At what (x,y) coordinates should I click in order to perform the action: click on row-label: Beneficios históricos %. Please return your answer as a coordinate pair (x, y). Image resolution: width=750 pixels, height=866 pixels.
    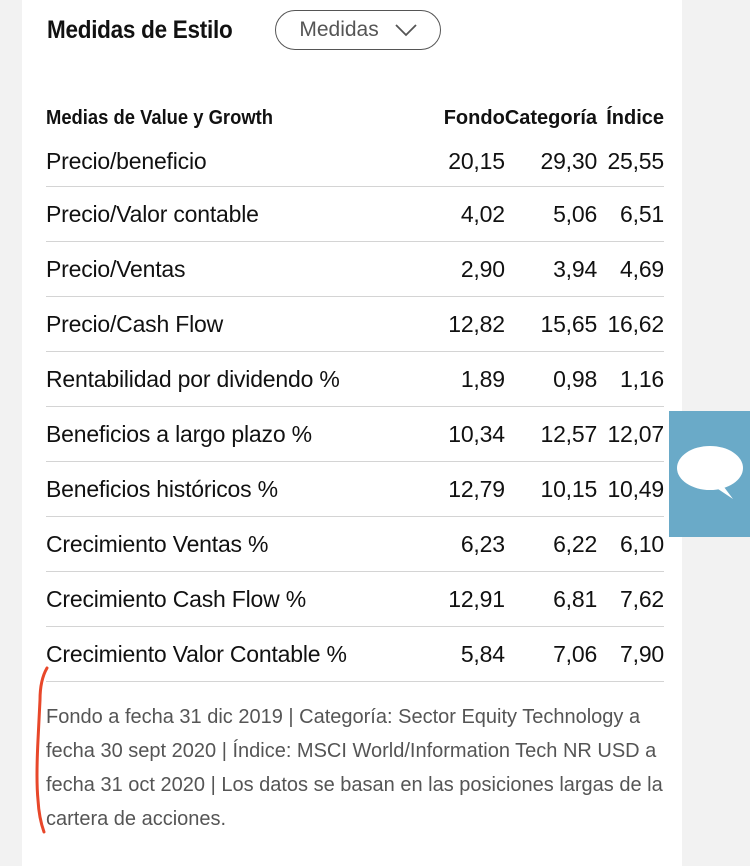
    Looking at the image, I should click on (237, 489).